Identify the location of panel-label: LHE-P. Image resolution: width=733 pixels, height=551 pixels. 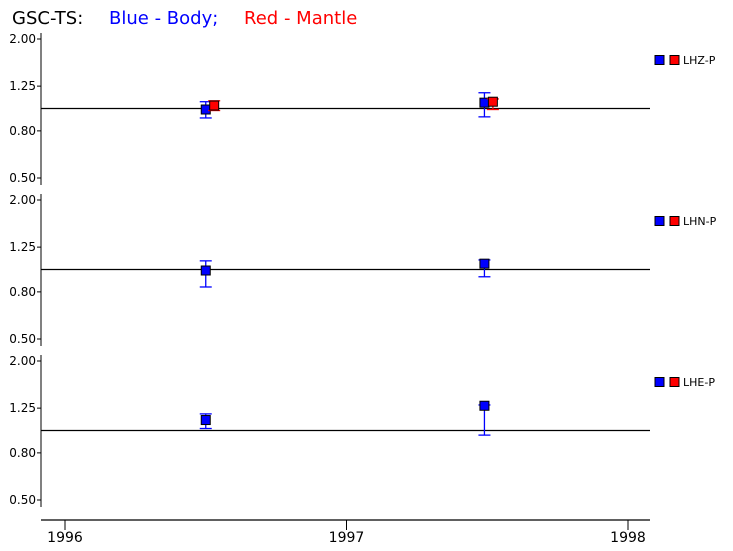
(699, 382).